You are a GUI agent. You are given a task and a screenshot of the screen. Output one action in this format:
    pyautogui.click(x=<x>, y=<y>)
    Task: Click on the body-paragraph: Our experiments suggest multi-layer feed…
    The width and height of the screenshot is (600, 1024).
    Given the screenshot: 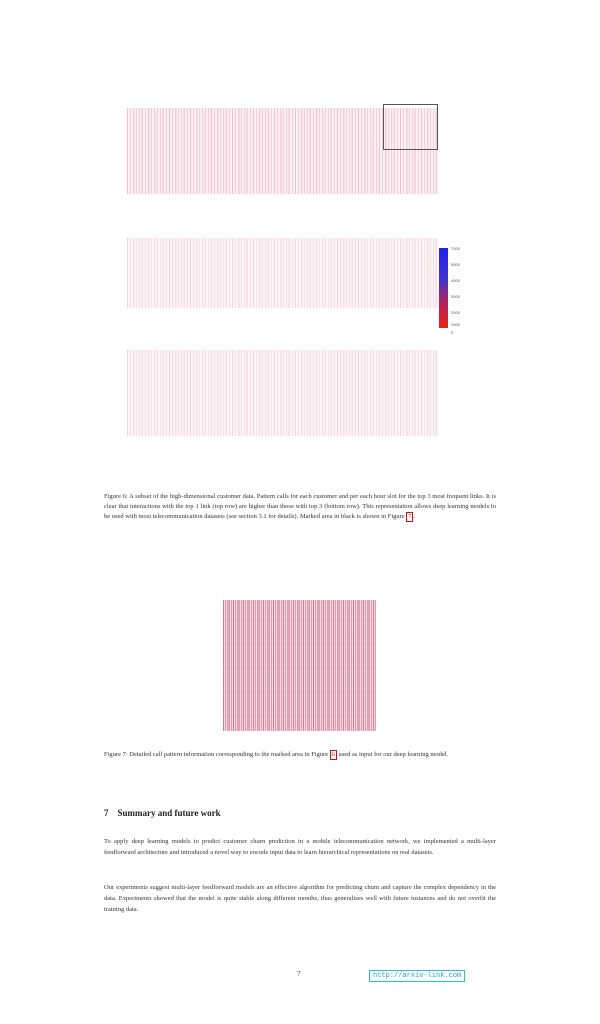 What is the action you would take?
    pyautogui.click(x=300, y=898)
    